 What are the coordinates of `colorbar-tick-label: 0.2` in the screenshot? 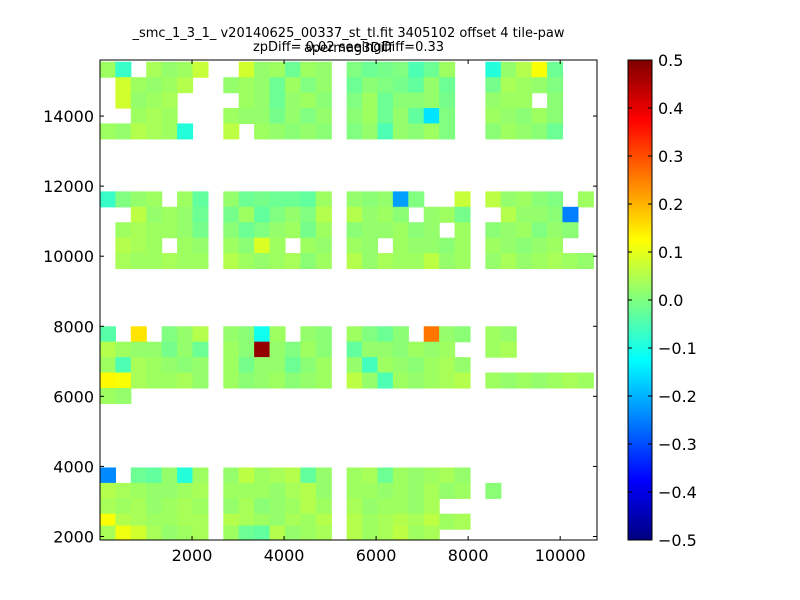 It's located at (670, 204).